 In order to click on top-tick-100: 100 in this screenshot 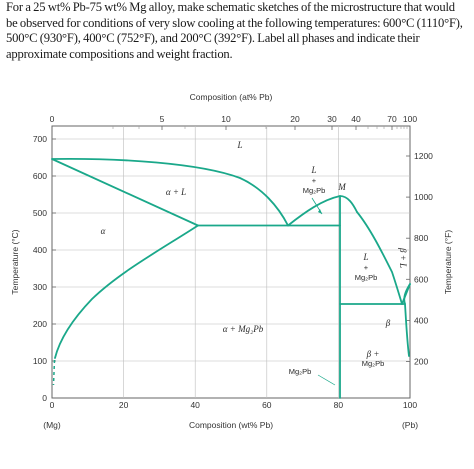, I will do `click(410, 119)`.